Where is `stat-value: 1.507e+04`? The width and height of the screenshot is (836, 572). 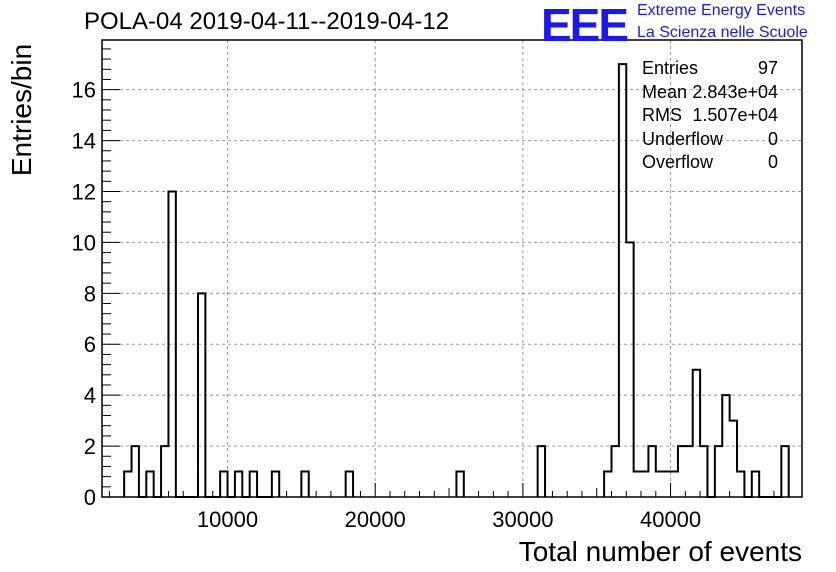 stat-value: 1.507e+04 is located at coordinates (735, 115).